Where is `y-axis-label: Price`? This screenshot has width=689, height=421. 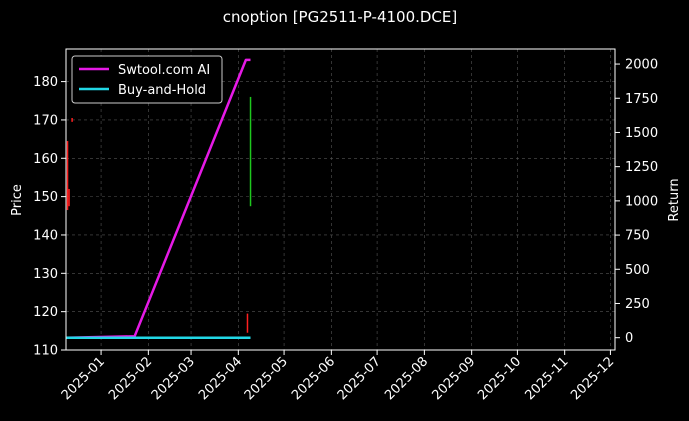
y-axis-label: Price is located at coordinates (17, 200).